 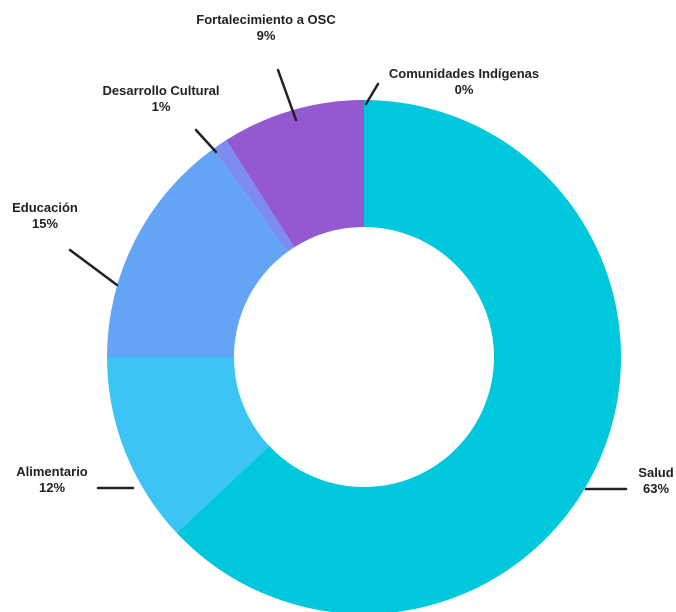 I want to click on slice-percent-comunidades-indigenas: 0%, so click(x=464, y=89).